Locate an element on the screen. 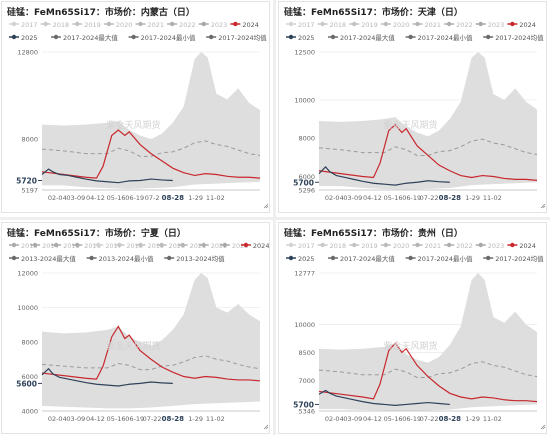 Image resolution: width=550 pixels, height=435 pixels. y-tick-label: 12500 is located at coordinates (304, 53).